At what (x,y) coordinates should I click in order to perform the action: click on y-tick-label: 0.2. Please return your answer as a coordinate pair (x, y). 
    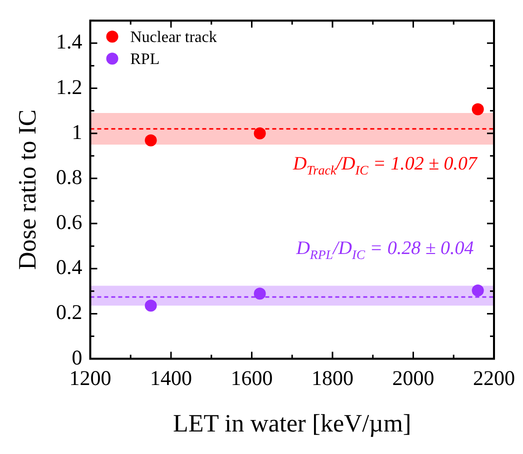
    Looking at the image, I should click on (69, 312).